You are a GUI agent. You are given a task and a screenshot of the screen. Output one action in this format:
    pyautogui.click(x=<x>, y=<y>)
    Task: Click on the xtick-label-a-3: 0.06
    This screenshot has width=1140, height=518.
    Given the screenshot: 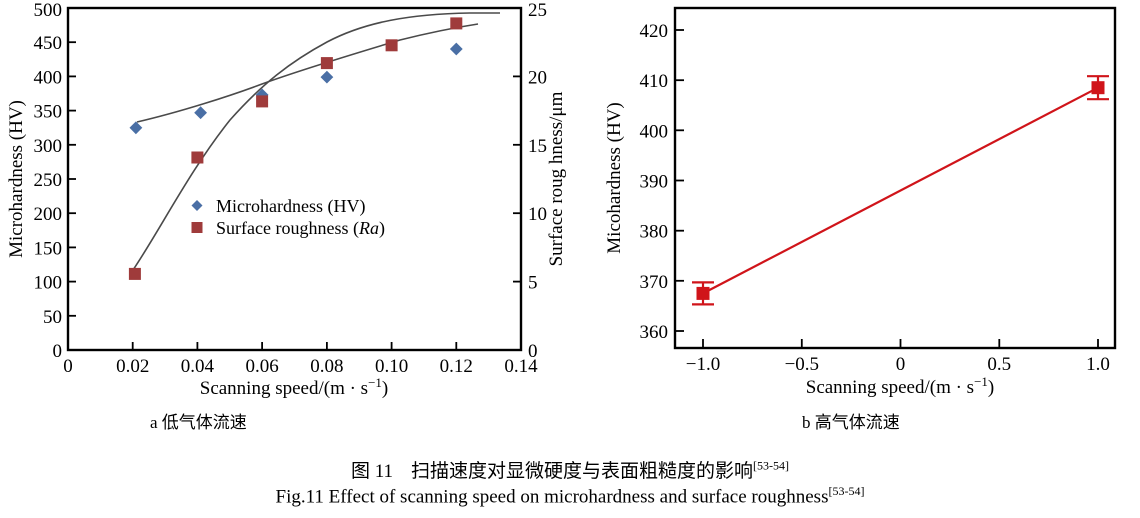 What is the action you would take?
    pyautogui.click(x=261, y=366)
    